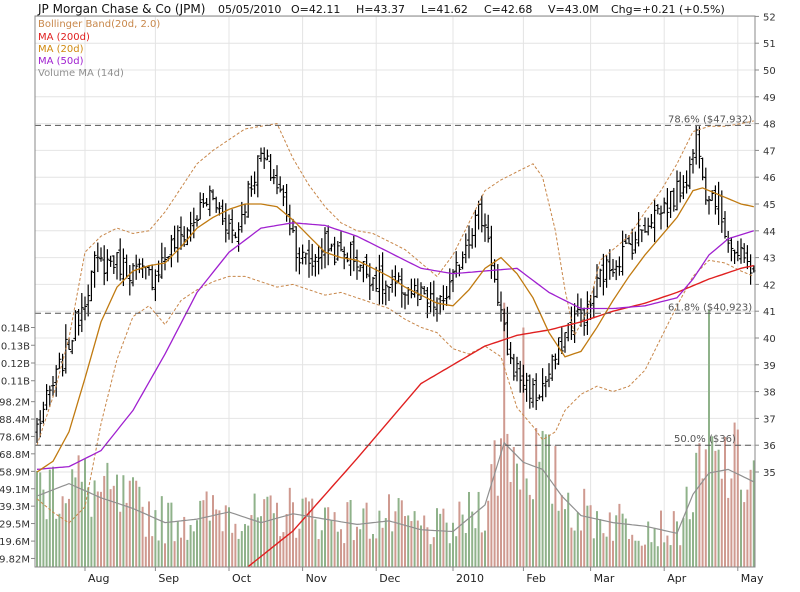 This screenshot has width=800, height=592. Describe the element at coordinates (380, 9) in the screenshot. I see `high-readout: H=43.37` at that location.